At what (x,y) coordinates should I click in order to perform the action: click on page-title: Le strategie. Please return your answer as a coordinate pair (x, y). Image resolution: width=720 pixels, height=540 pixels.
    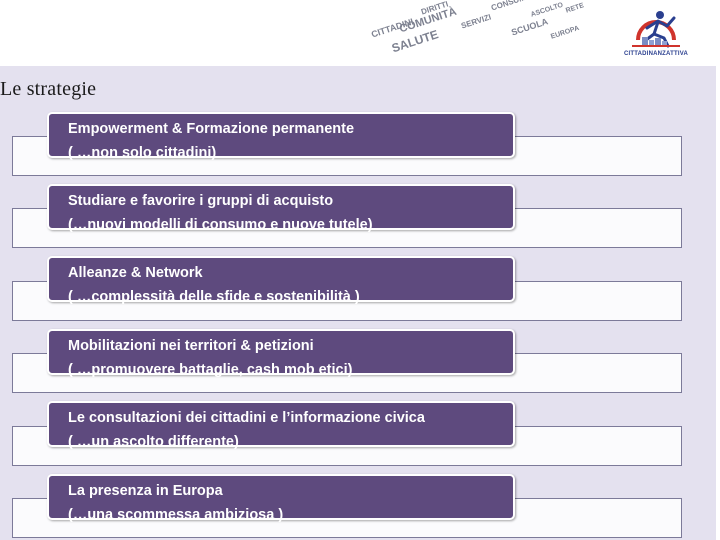
    Looking at the image, I should click on (48, 89).